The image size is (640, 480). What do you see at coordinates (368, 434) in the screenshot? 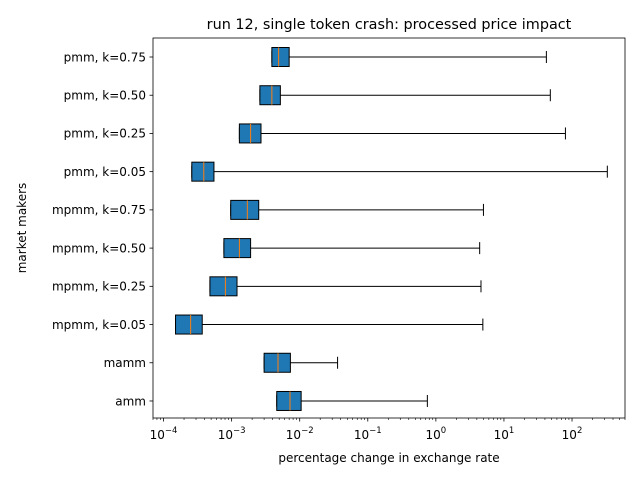
I see `x-tick-label: 10⁻¹` at bounding box center [368, 434].